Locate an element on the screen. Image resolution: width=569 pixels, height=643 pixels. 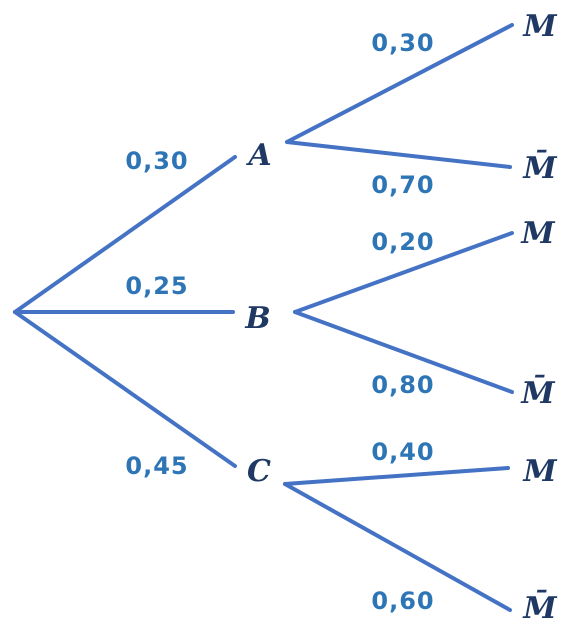
node-label: A is located at coordinates (258, 155).